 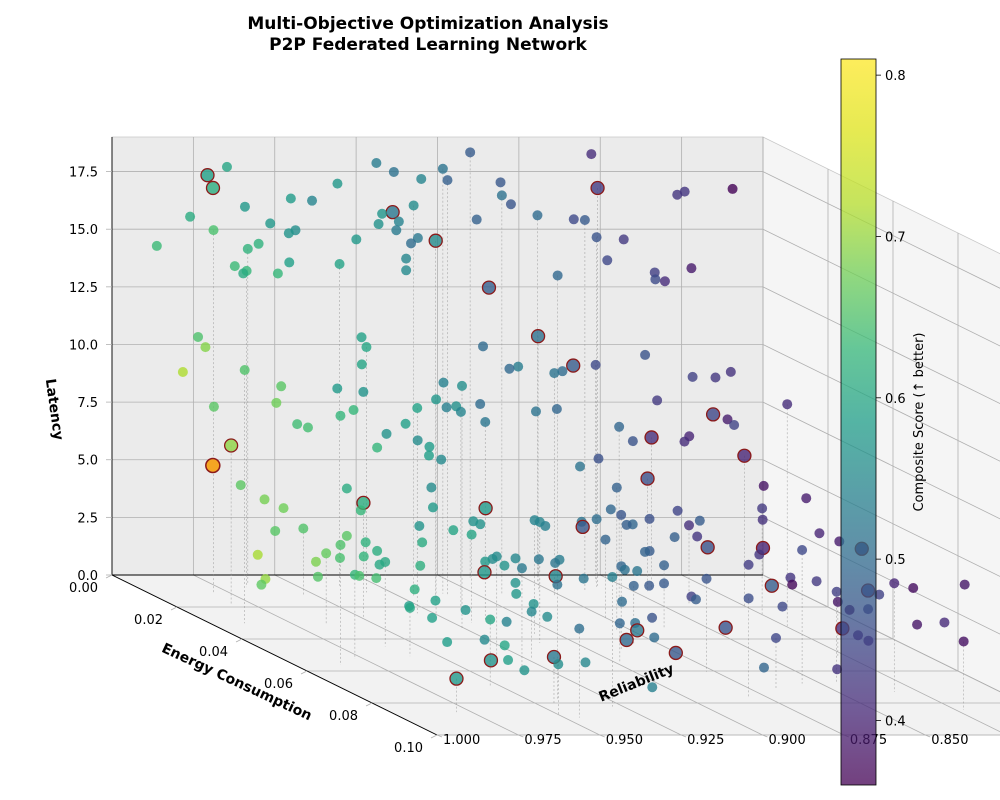 What do you see at coordinates (895, 721) in the screenshot?
I see `colorbar-tick-label: 0.4` at bounding box center [895, 721].